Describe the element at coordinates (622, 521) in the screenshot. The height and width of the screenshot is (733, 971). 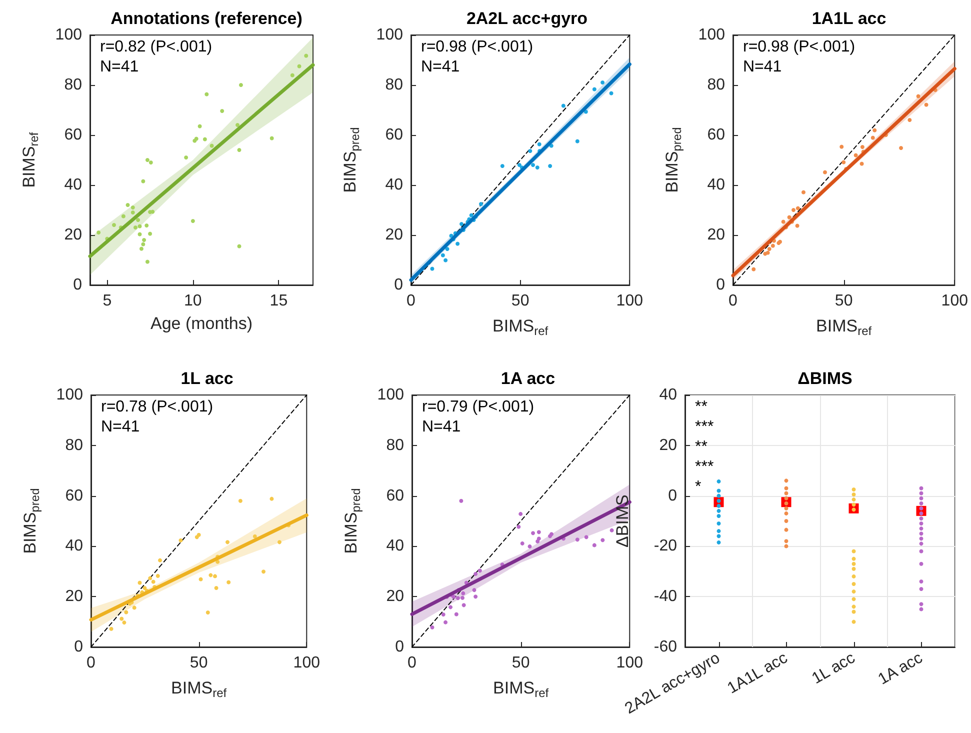
I see `y-axis-title: ΔBIMS` at that location.